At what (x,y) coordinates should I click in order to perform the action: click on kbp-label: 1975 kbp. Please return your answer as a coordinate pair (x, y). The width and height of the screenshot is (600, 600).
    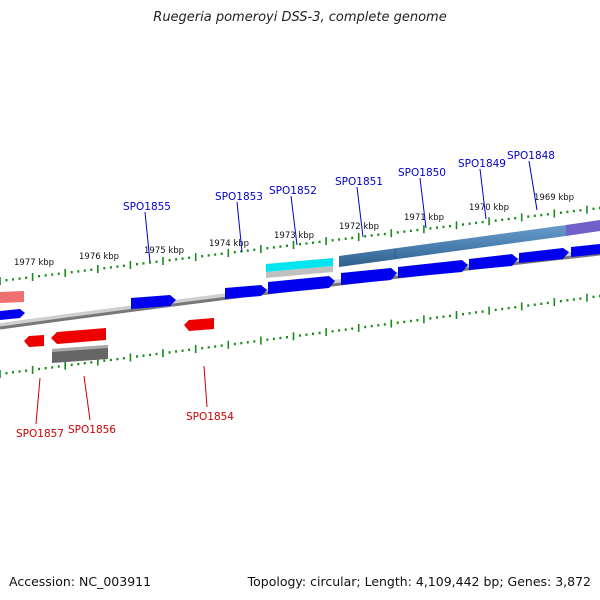
    Looking at the image, I should click on (164, 251).